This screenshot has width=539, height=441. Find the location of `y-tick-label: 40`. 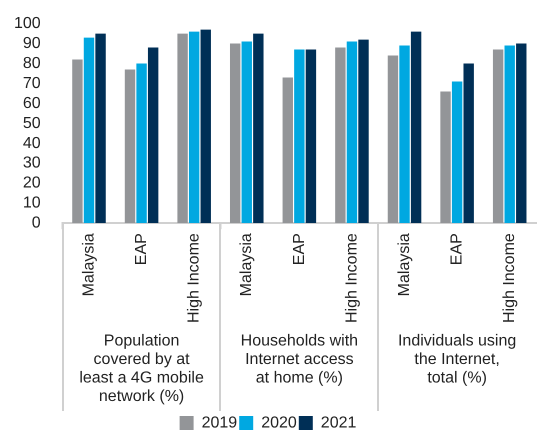

y-tick-label: 40 is located at coordinates (31, 143).